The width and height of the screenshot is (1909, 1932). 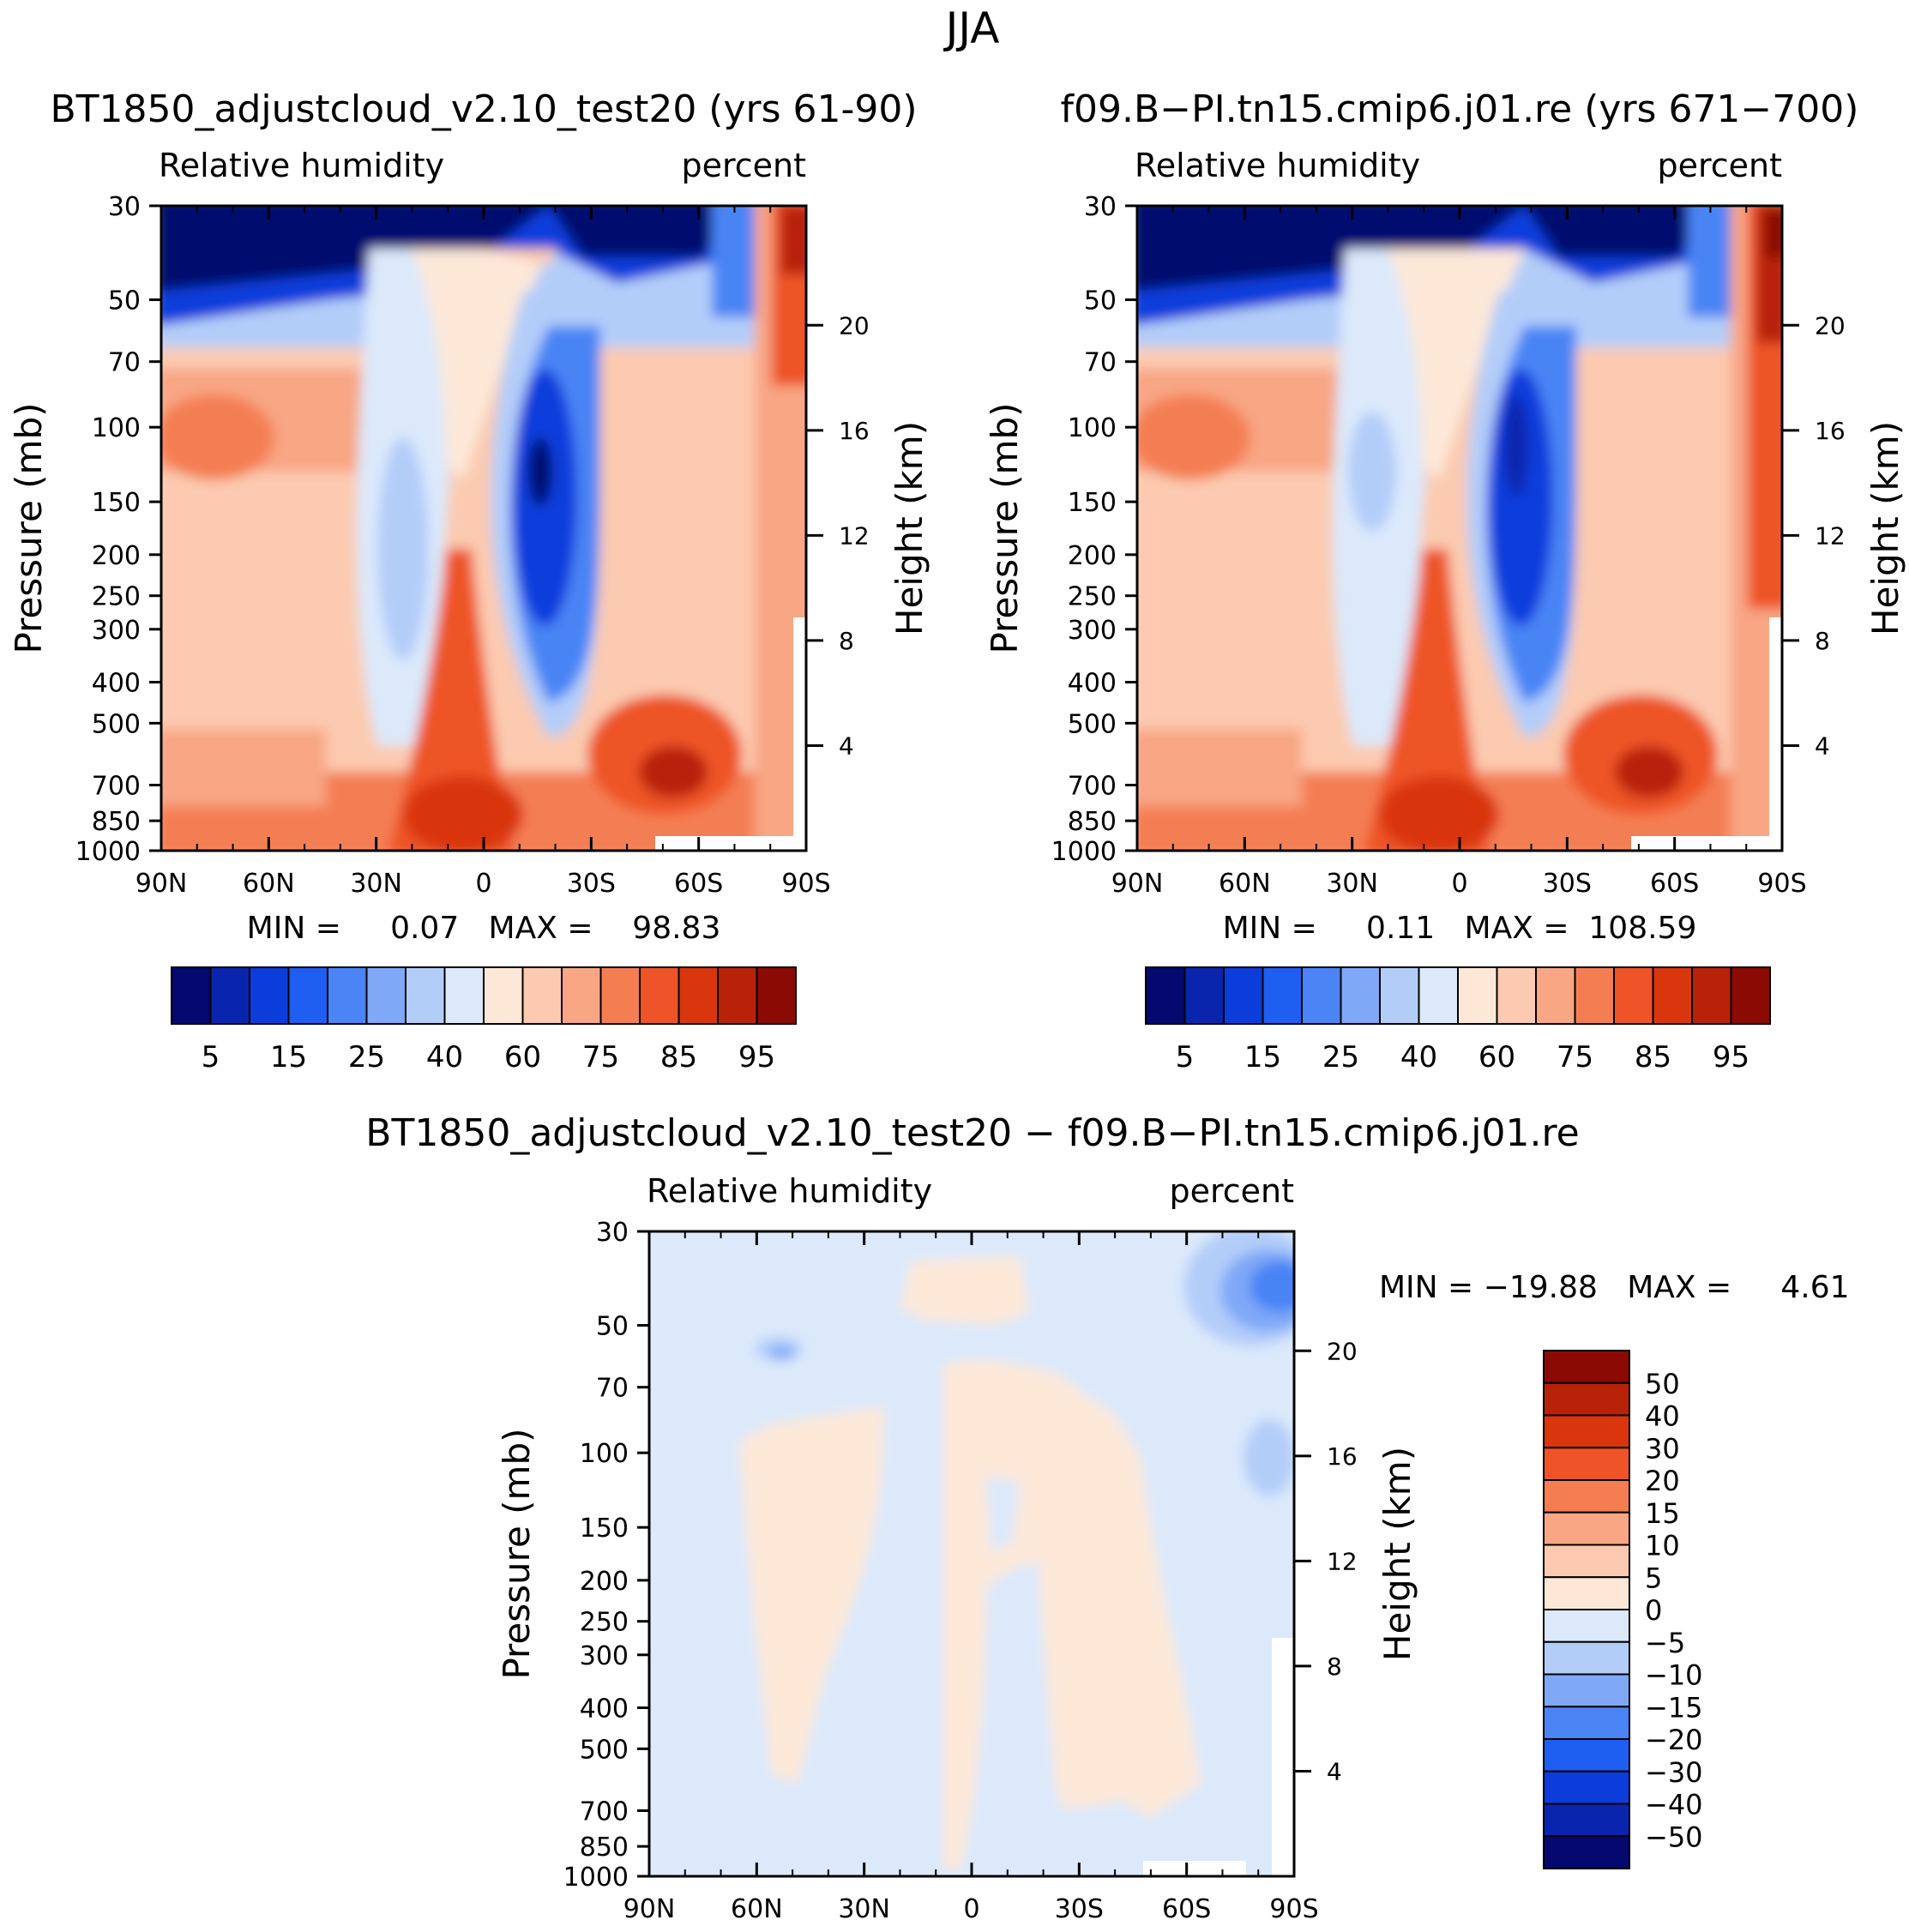 I want to click on colorbar-label: 25, so click(x=367, y=1057).